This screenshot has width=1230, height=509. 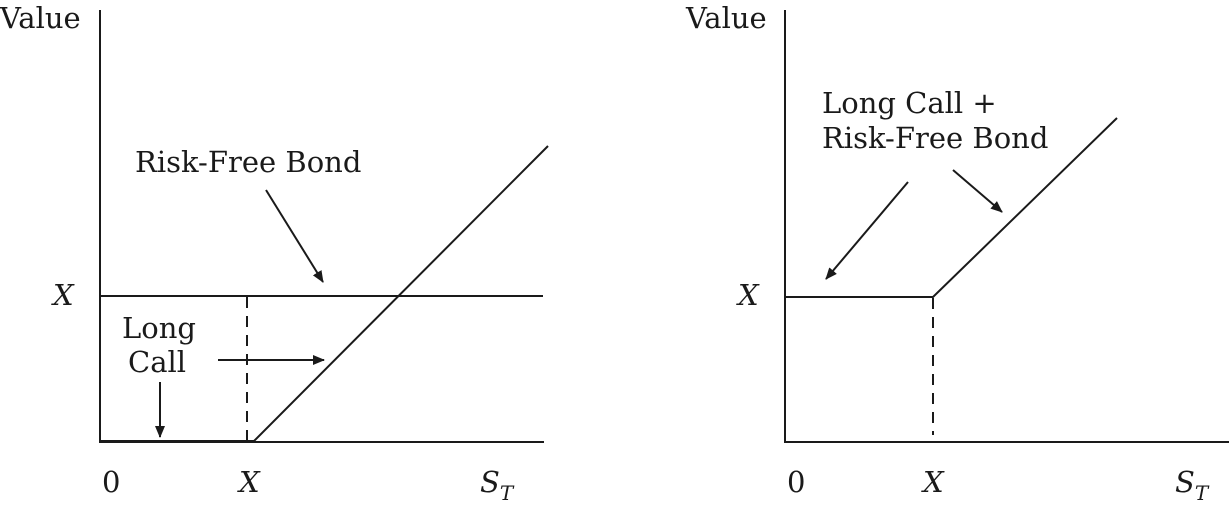 What do you see at coordinates (796, 482) in the screenshot?
I see `right-origin-label: 0` at bounding box center [796, 482].